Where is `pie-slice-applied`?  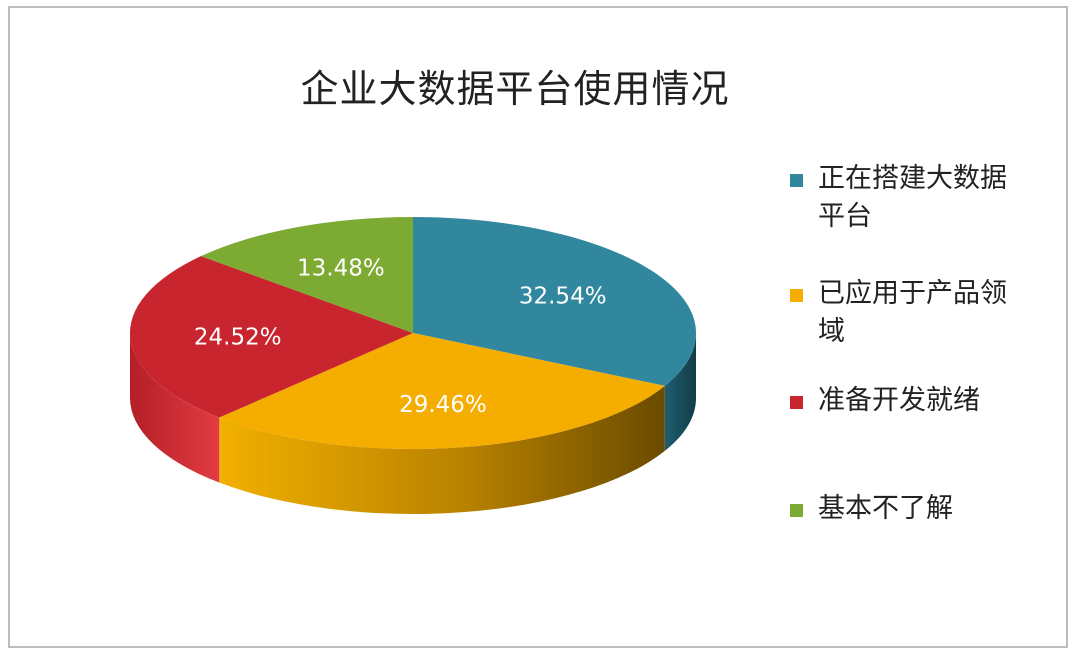 pie-slice-applied is located at coordinates (442, 391).